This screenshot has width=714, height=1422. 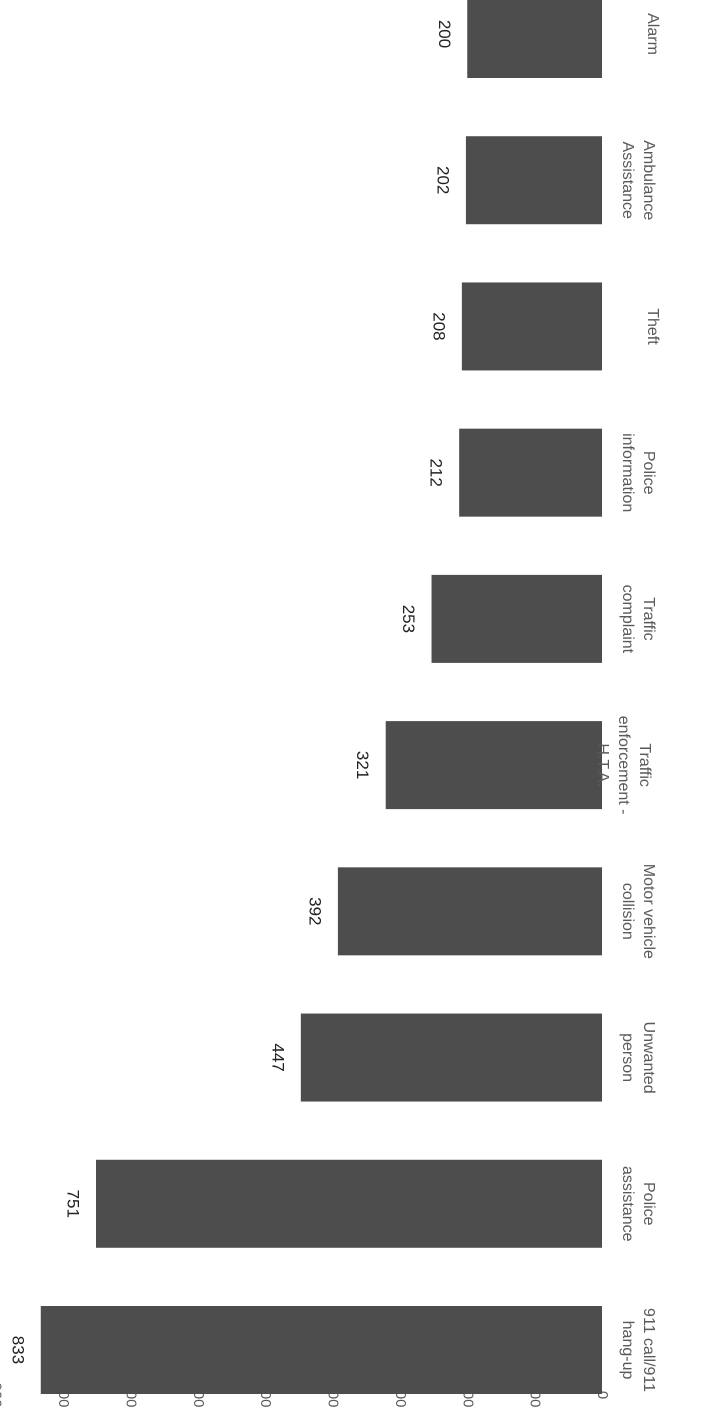 What do you see at coordinates (442, 180) in the screenshot?
I see `data-label: 202` at bounding box center [442, 180].